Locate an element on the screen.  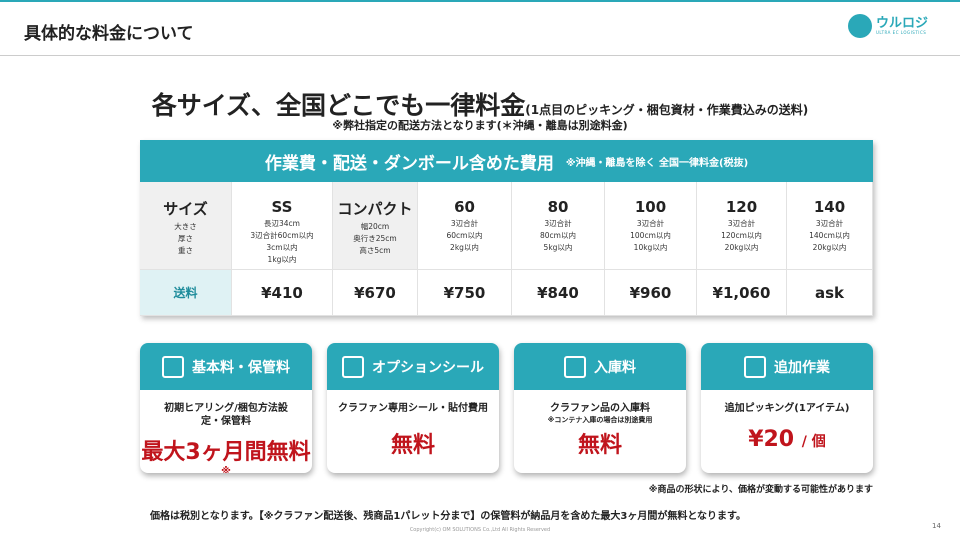
size-name: 140 is located at coordinates (829, 207).